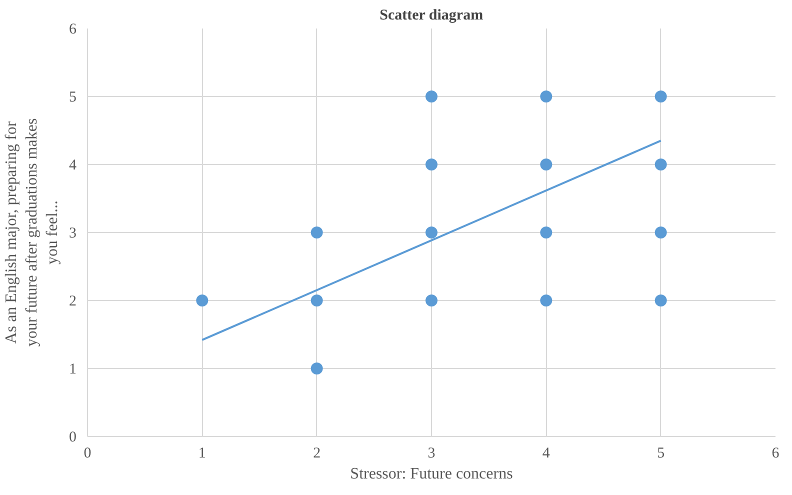 Image resolution: width=792 pixels, height=495 pixels. I want to click on y-tick-label: 0, so click(72, 438).